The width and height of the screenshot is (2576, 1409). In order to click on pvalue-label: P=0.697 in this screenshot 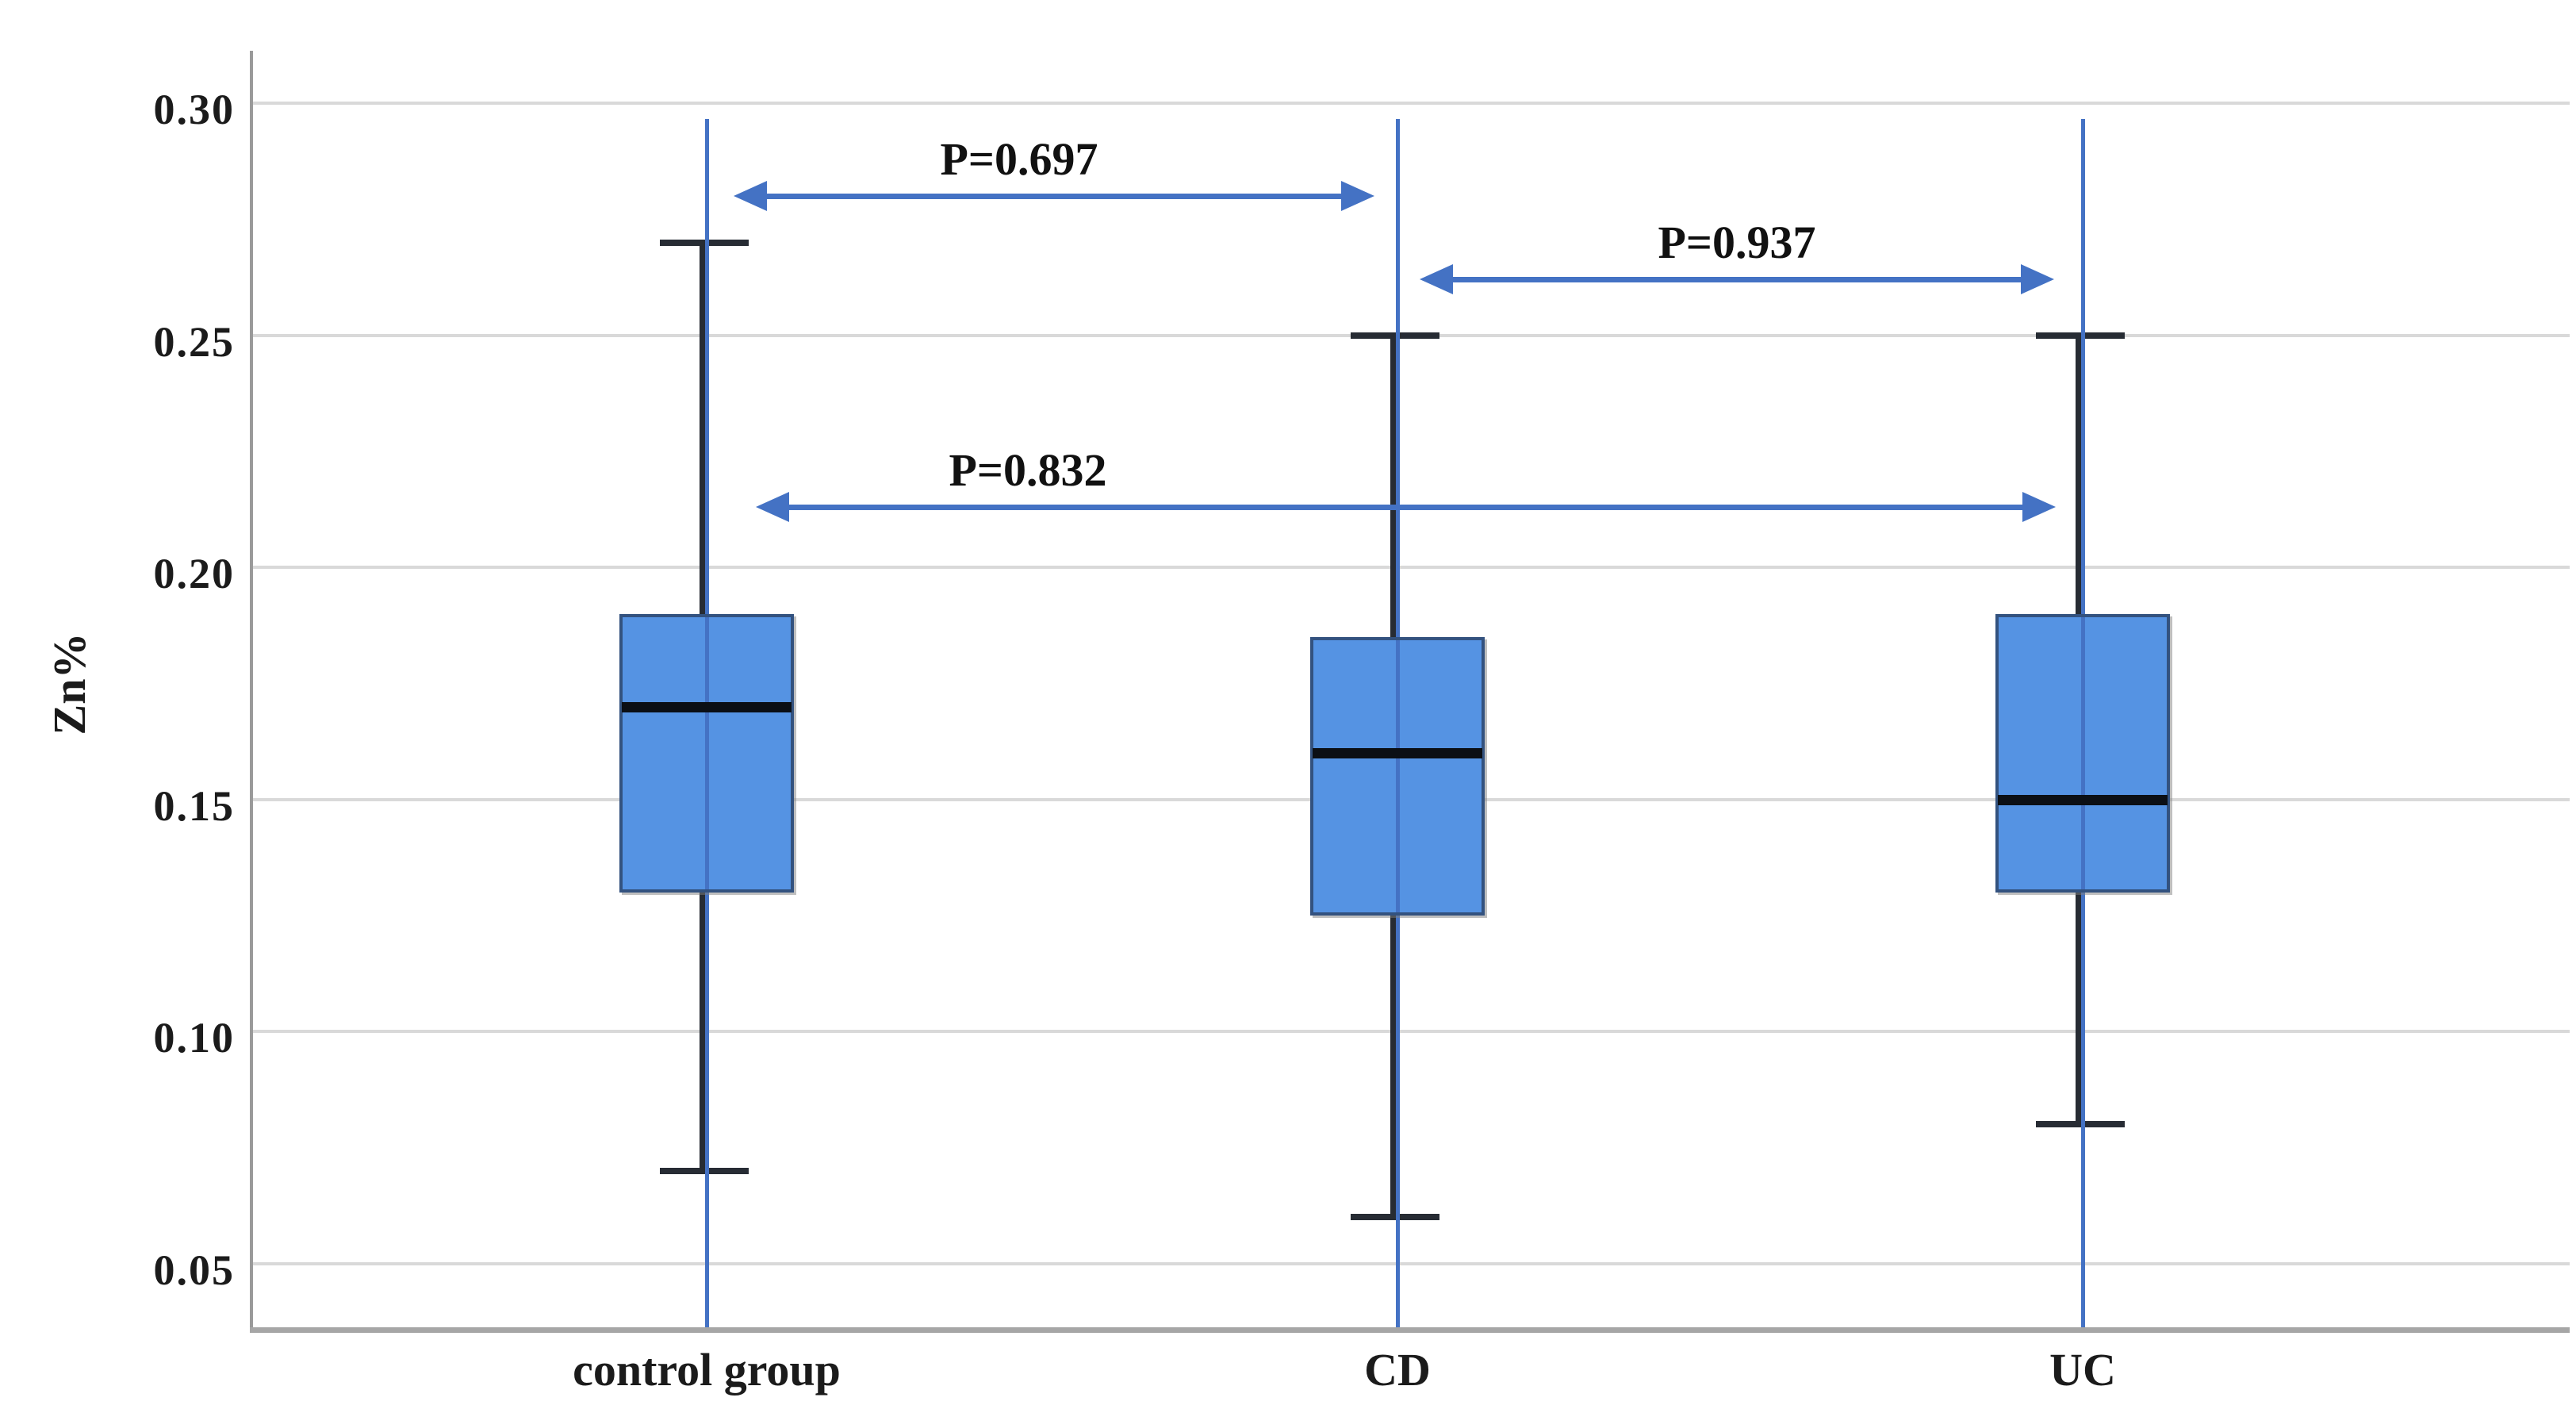, I will do `click(1019, 159)`.